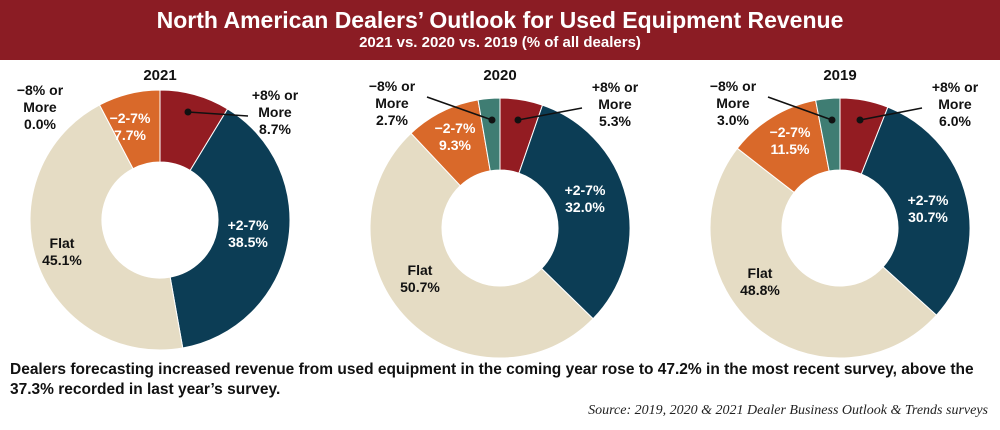 This screenshot has height=430, width=1000. I want to click on leader-dot-2019-plus8, so click(860, 120).